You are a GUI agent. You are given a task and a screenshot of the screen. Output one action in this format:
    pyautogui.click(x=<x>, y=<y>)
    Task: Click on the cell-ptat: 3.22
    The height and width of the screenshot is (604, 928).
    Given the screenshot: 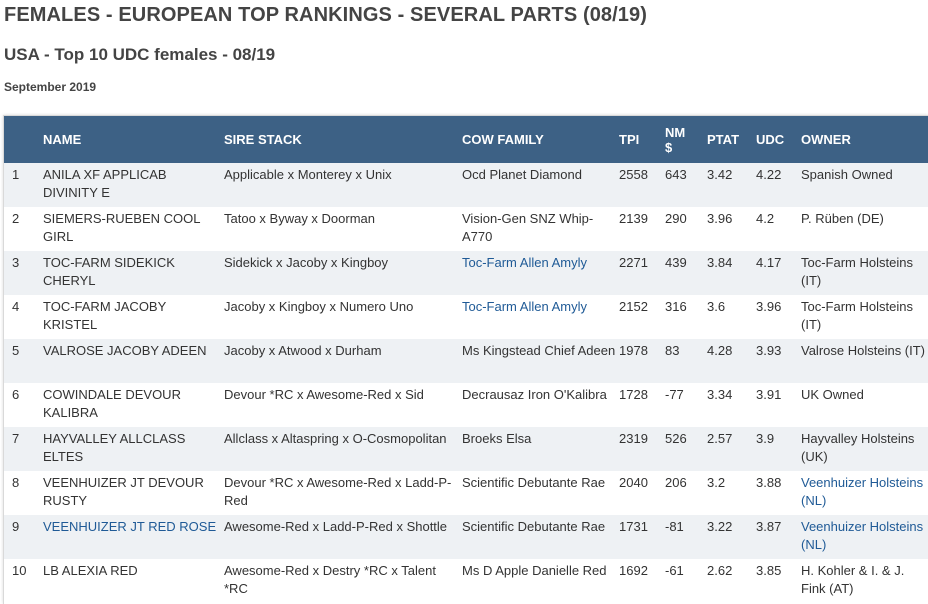 What is the action you would take?
    pyautogui.click(x=720, y=526)
    